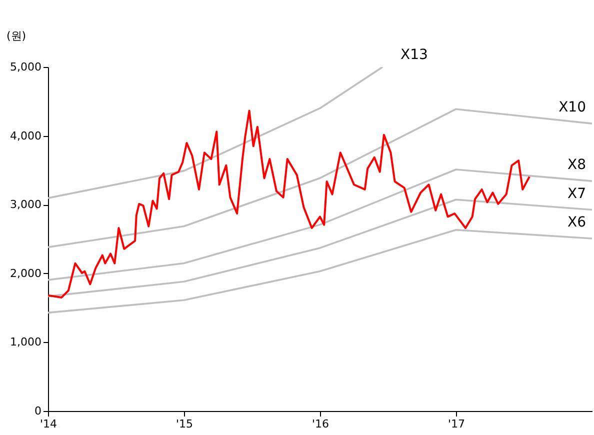 The height and width of the screenshot is (435, 594). Describe the element at coordinates (16, 36) in the screenshot. I see `y-axis-title: (원)` at that location.